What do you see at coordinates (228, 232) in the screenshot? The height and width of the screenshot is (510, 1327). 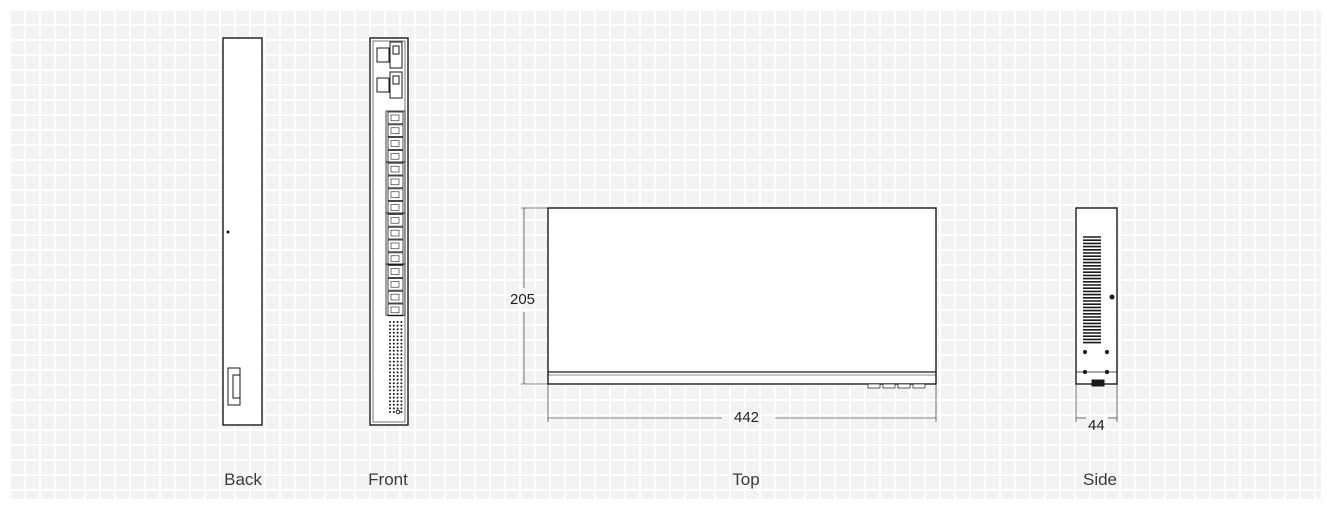 I see `back-screw-hole` at bounding box center [228, 232].